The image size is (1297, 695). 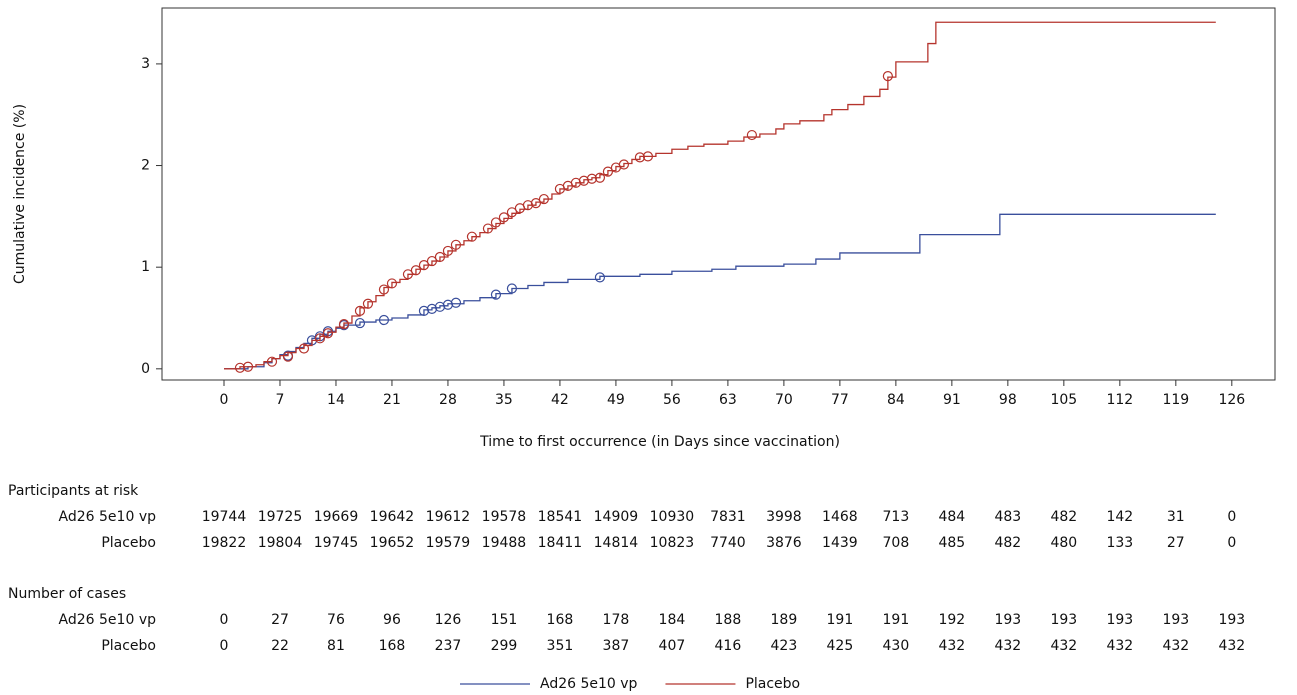 What do you see at coordinates (840, 620) in the screenshot?
I see `table-value: 191` at bounding box center [840, 620].